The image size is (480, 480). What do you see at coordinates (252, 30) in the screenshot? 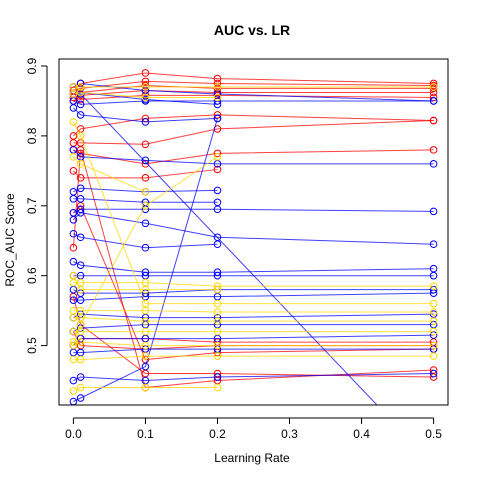
I see `chart-title: AUC vs. LR` at bounding box center [252, 30].